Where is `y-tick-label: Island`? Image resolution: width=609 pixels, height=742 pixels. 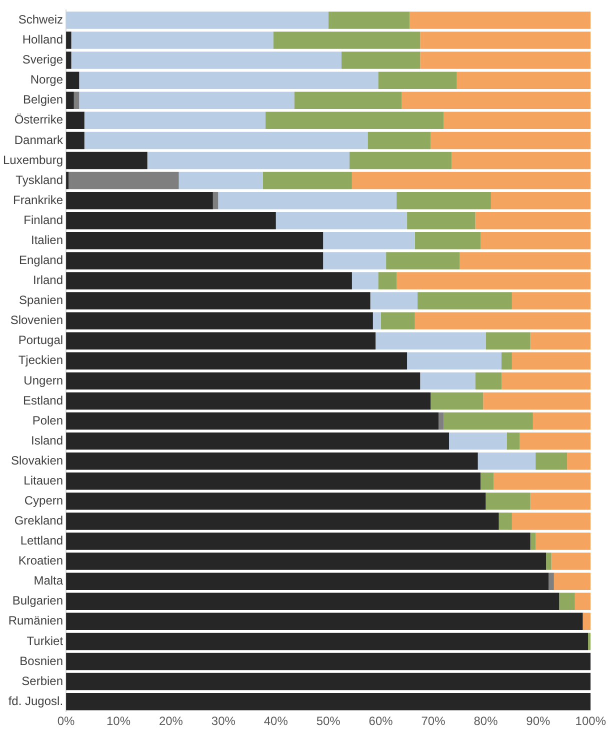 y-tick-label: Island is located at coordinates (47, 440).